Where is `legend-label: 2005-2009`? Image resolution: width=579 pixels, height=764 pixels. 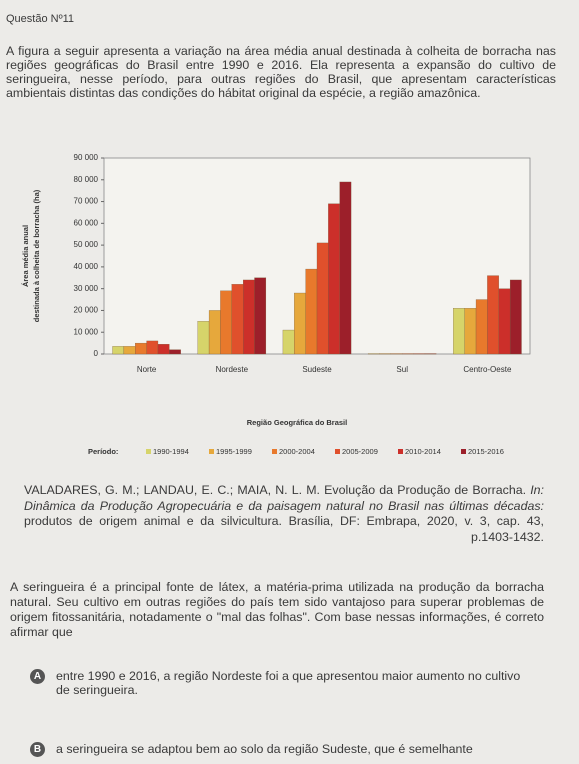 legend-label: 2005-2009 is located at coordinates (360, 451).